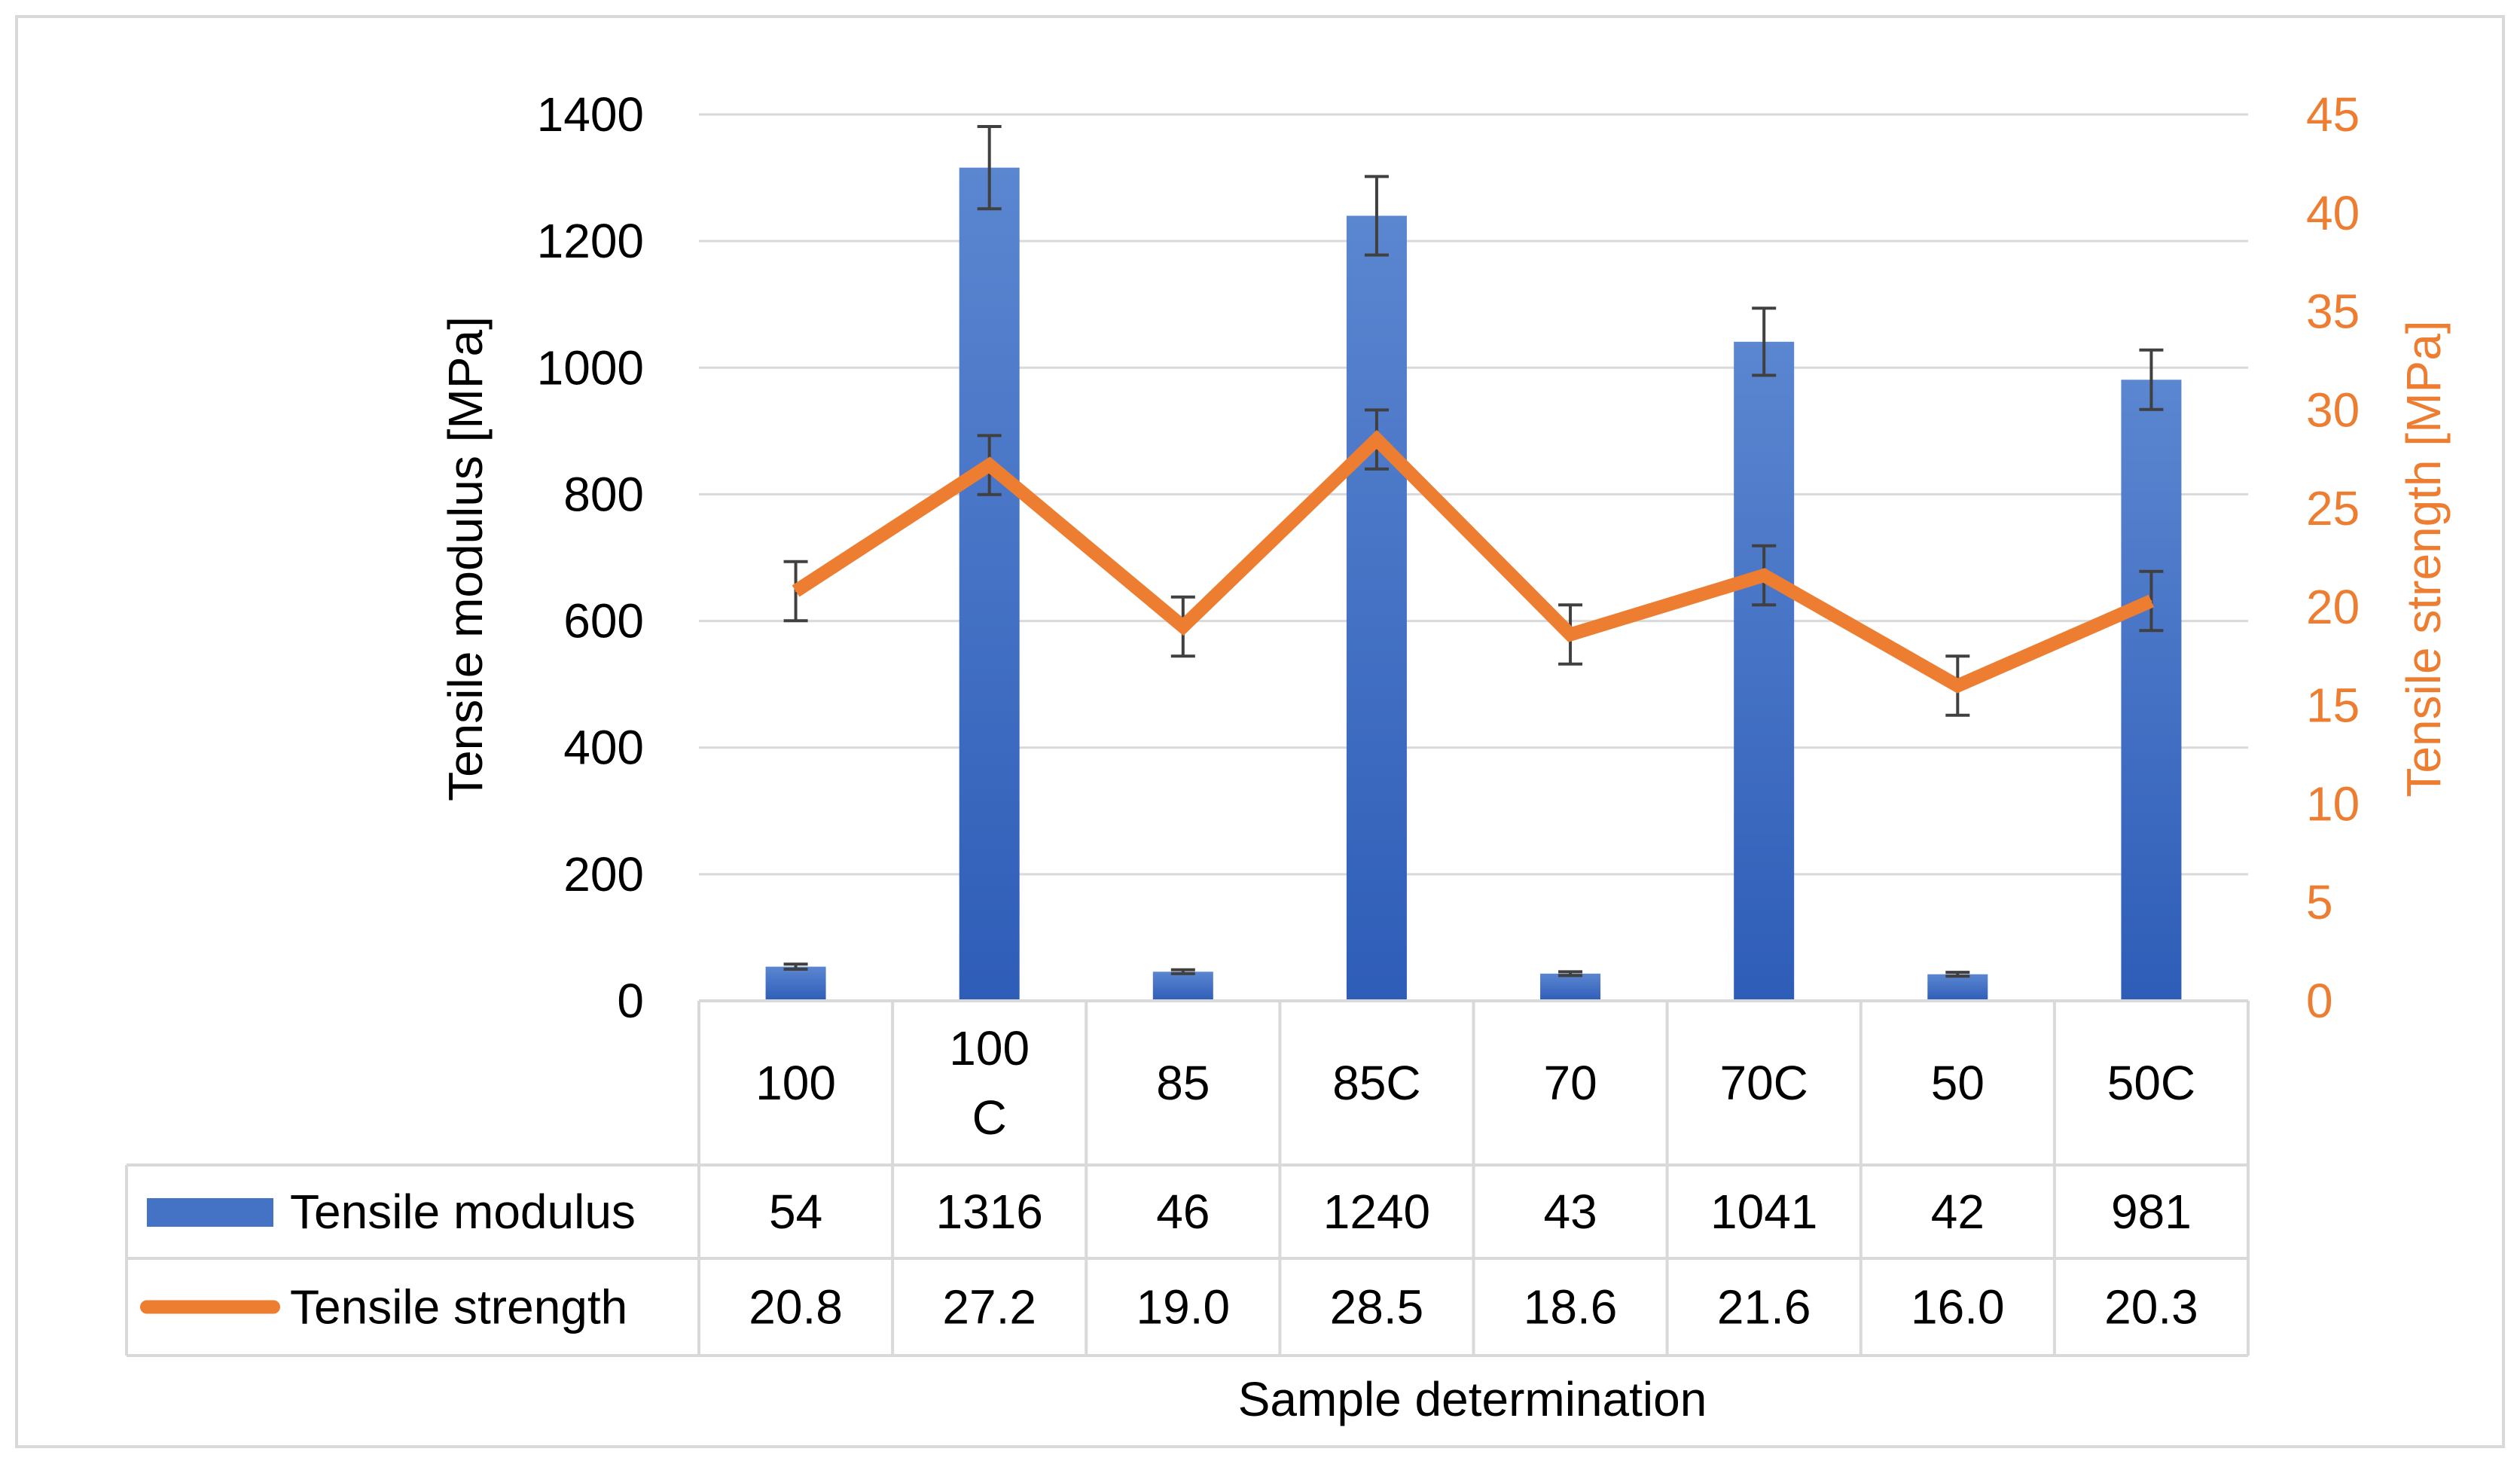 The height and width of the screenshot is (1467, 2520). What do you see at coordinates (2333, 508) in the screenshot?
I see `y-right-tick-label: 25` at bounding box center [2333, 508].